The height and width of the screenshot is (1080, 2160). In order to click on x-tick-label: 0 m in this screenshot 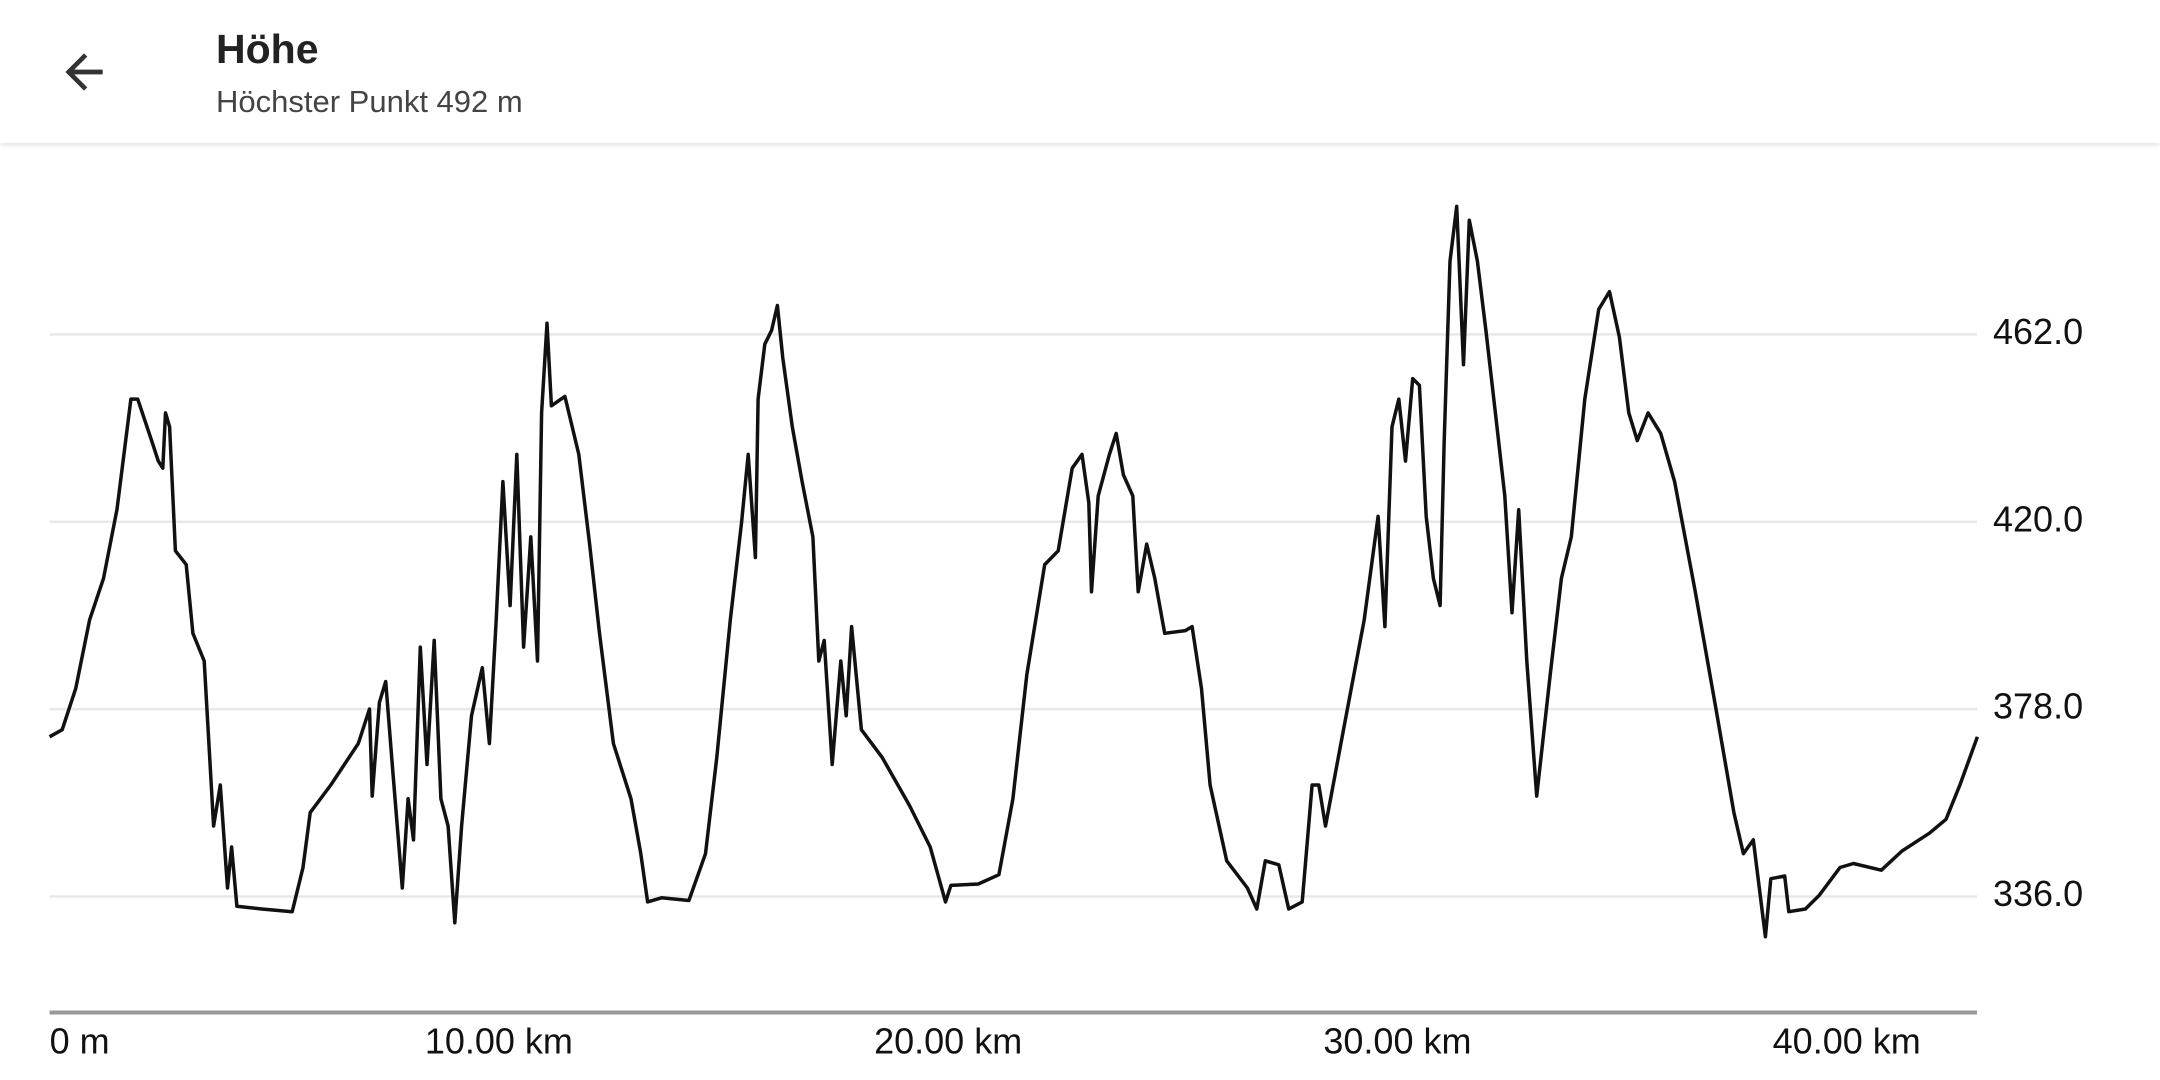, I will do `click(80, 1041)`.